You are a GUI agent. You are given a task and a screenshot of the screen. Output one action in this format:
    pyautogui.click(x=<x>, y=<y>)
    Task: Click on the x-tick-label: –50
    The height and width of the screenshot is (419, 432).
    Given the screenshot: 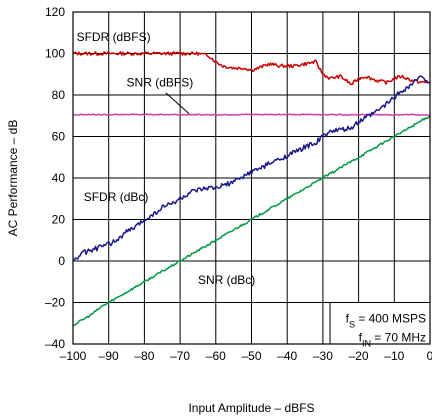 What is the action you would take?
    pyautogui.click(x=251, y=356)
    